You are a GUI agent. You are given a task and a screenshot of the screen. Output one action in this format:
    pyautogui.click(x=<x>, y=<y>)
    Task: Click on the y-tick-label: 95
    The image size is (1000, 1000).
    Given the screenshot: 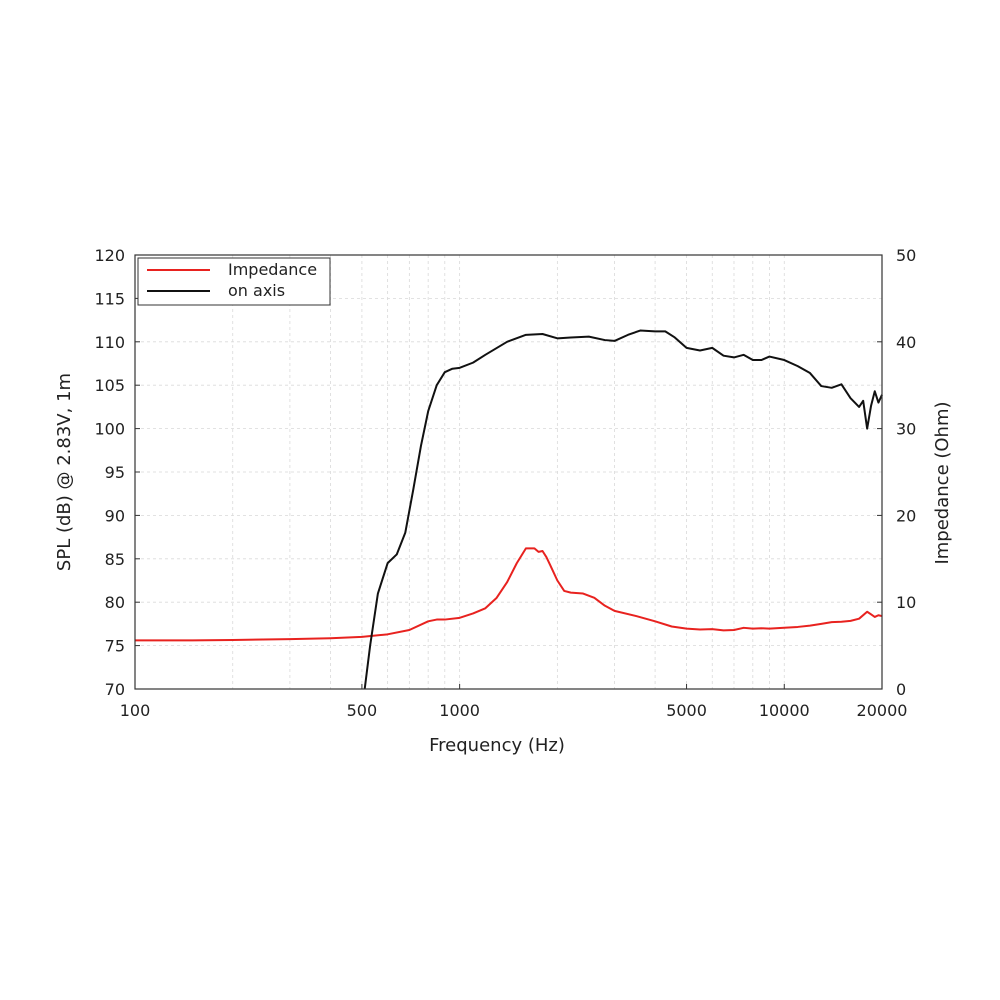 What is the action you would take?
    pyautogui.click(x=115, y=472)
    